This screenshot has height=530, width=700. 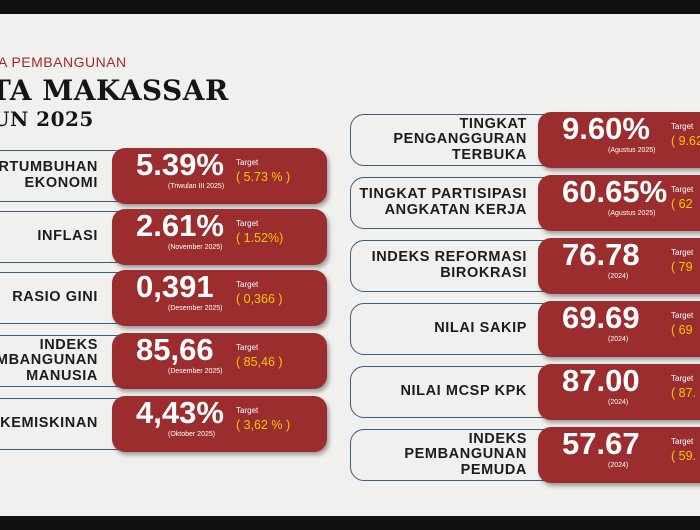 I want to click on indicator-card-right: NILAI MCSP KPK 87.00 (2024) Target ( 87., so click(x=525, y=392).